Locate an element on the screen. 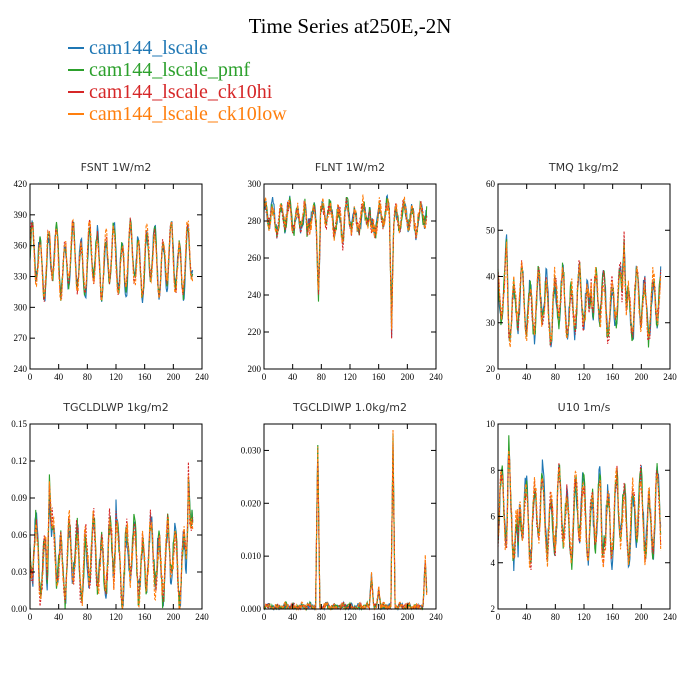 This screenshot has height=700, width=700. y-tick-label: 0.010 is located at coordinates (251, 556).